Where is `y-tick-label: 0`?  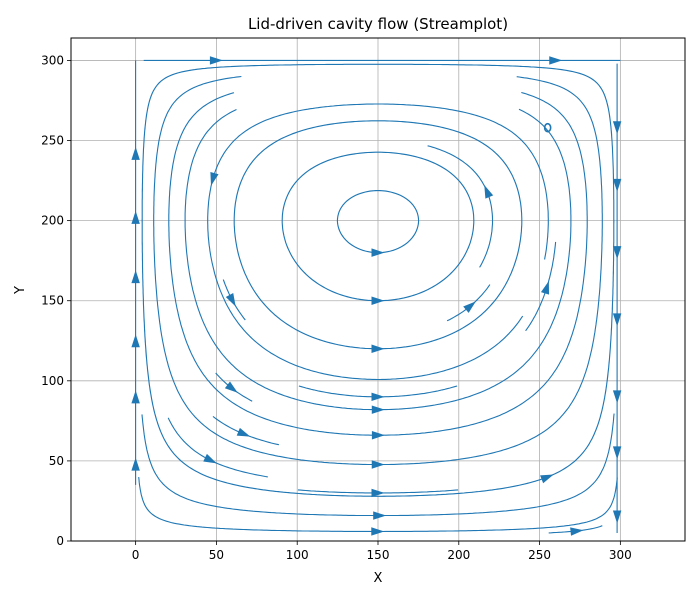 y-tick-label: 0 is located at coordinates (60, 541).